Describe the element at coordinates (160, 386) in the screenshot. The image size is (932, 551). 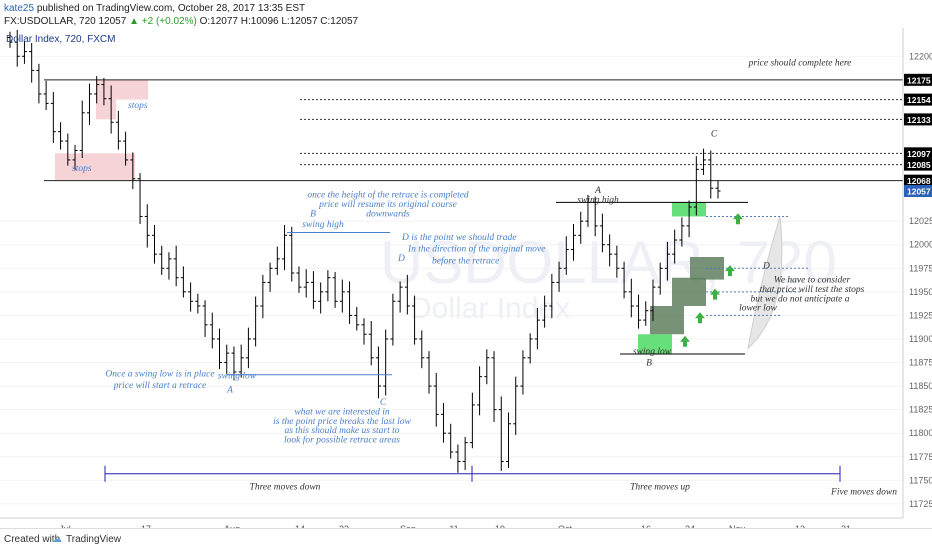
I see `chart-annotation: price will start a retrace` at that location.